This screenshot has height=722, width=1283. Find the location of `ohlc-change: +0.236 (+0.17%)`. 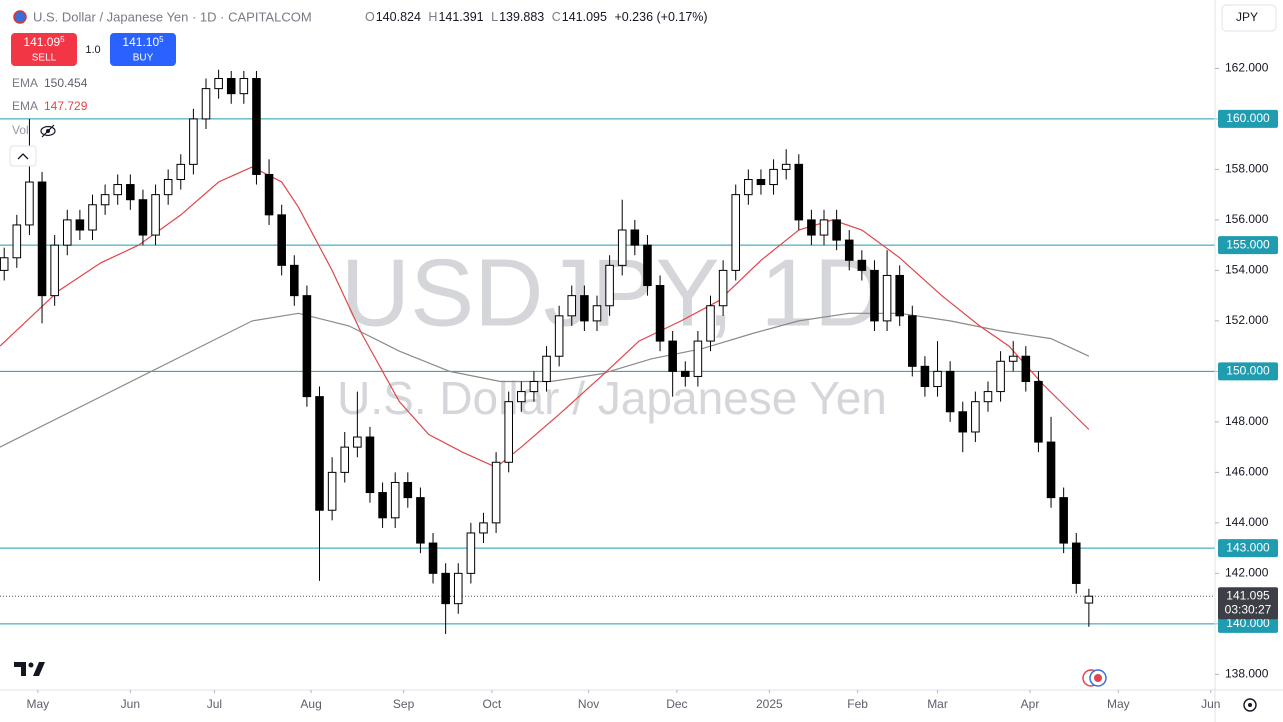

ohlc-change: +0.236 (+0.17%) is located at coordinates (660, 17).